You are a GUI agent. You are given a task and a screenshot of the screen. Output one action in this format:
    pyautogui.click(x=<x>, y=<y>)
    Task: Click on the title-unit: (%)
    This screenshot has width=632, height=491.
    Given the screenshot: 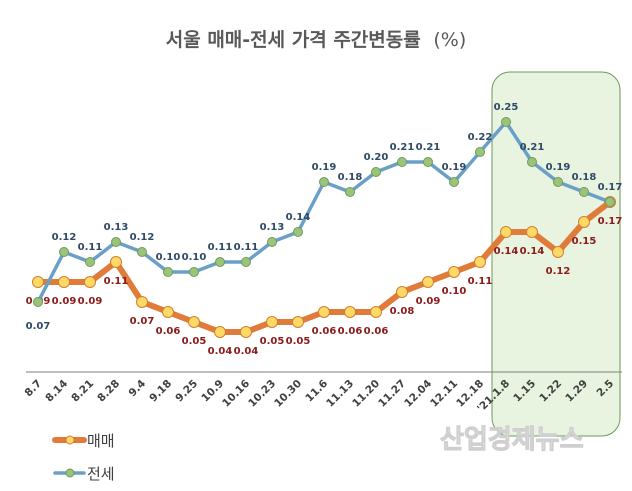 What is the action you would take?
    pyautogui.click(x=449, y=40)
    